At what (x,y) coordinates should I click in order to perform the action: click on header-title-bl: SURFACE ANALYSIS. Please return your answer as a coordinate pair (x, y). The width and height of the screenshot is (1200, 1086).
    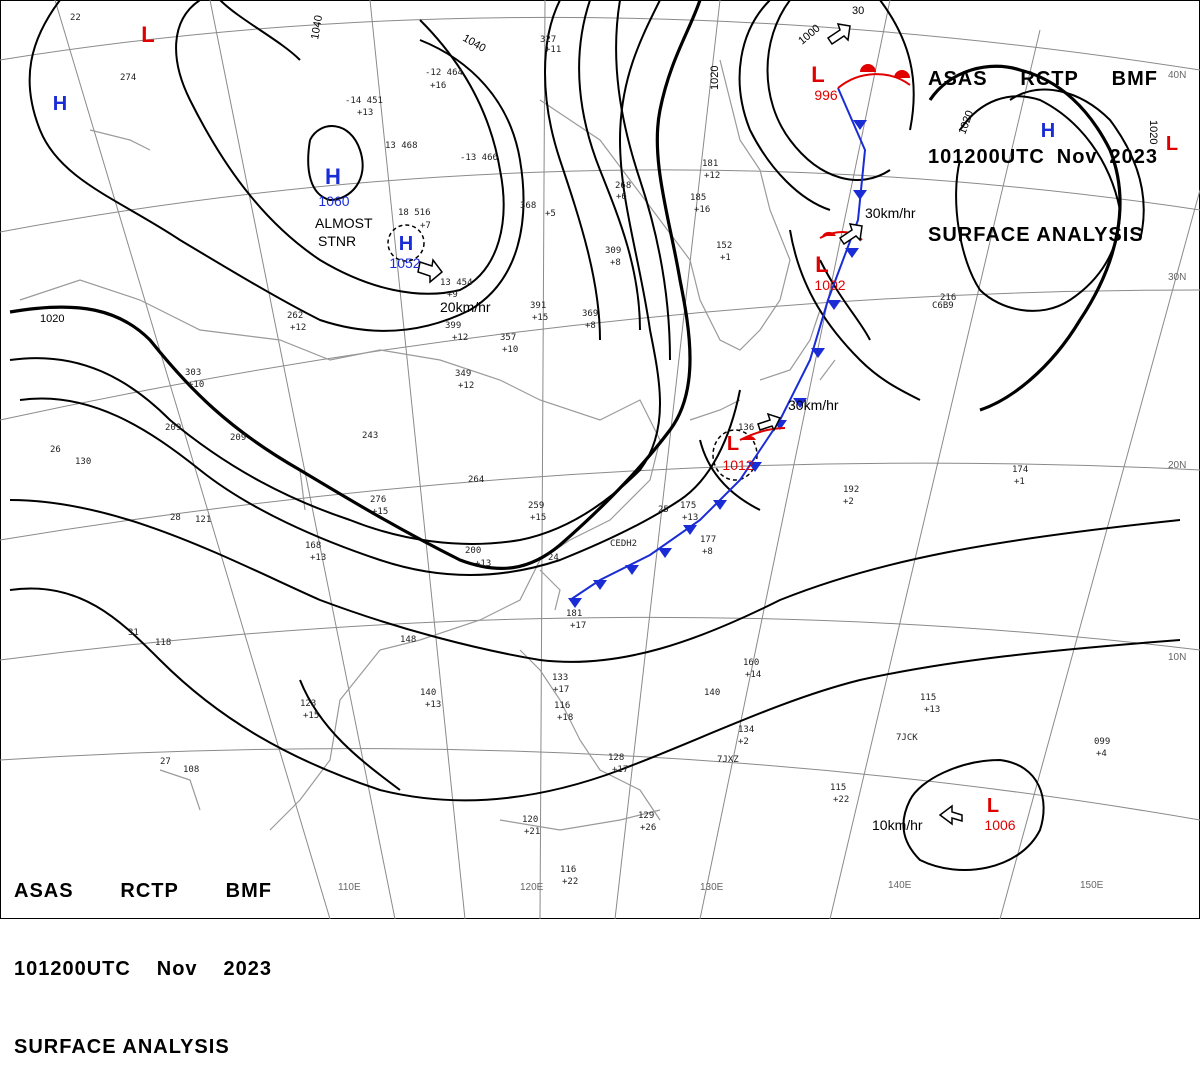
    Looking at the image, I should click on (122, 1047).